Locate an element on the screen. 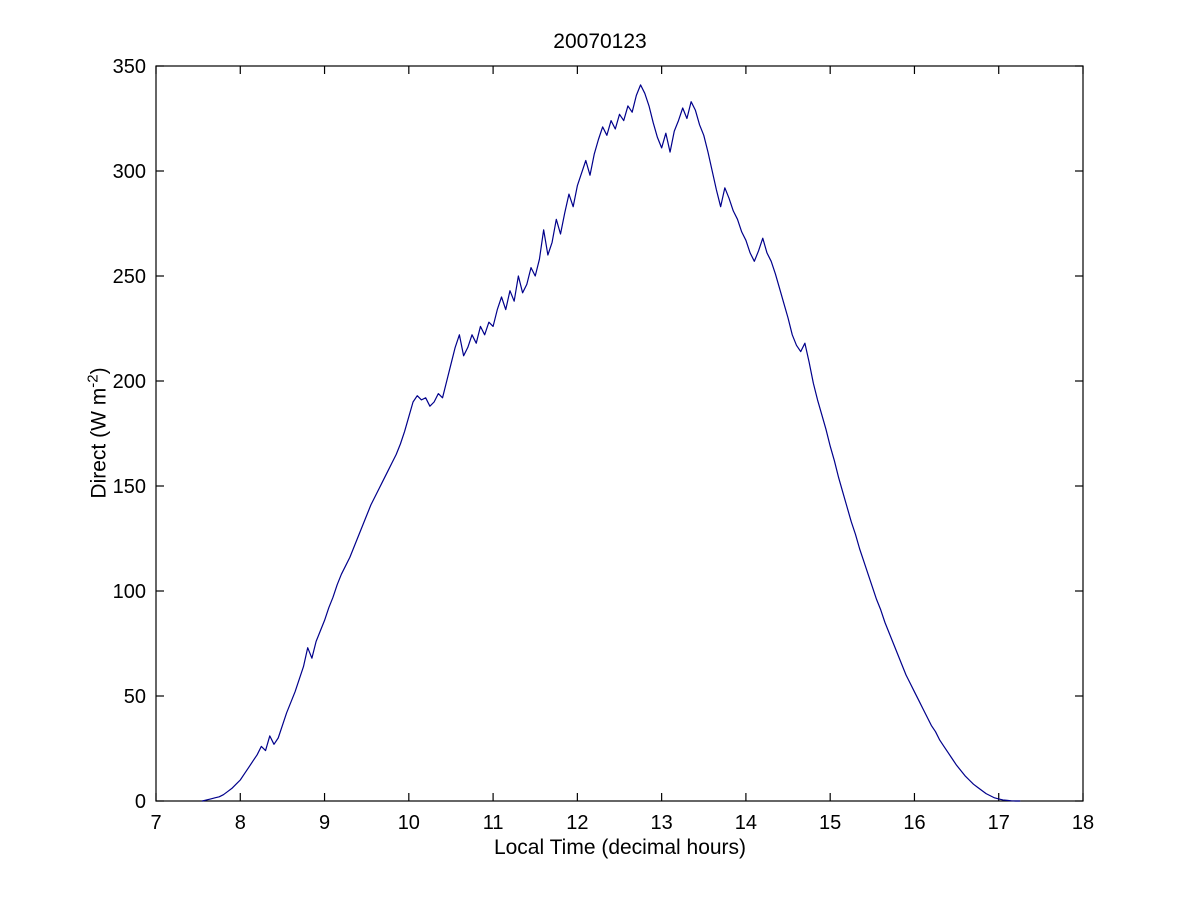 This screenshot has height=900, width=1200. y-tick-label: 200 is located at coordinates (129, 382).